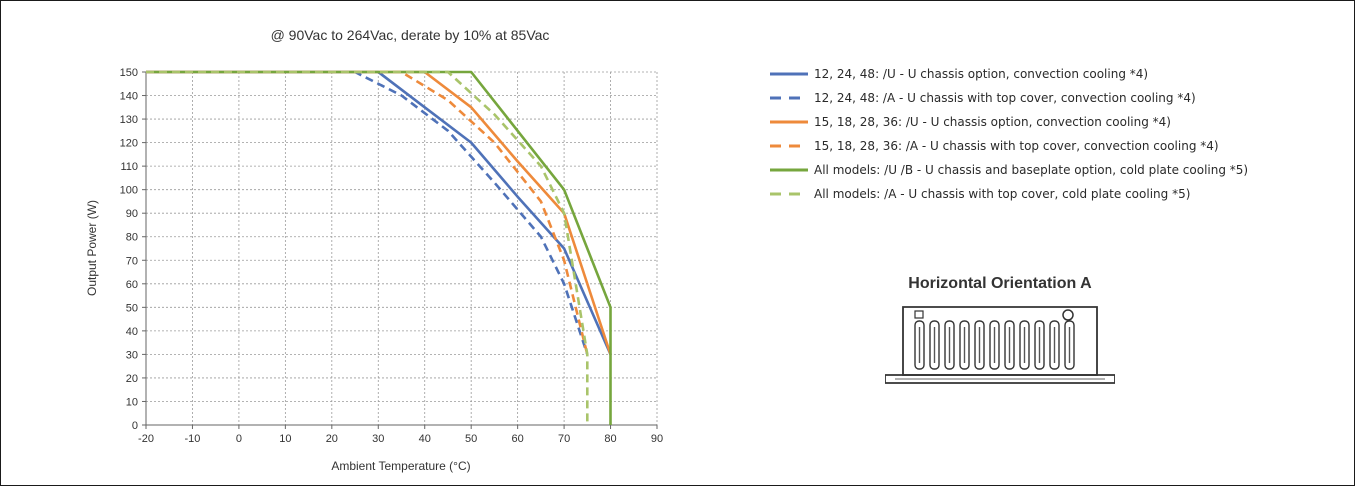  I want to click on x-tick-label: -20, so click(146, 439).